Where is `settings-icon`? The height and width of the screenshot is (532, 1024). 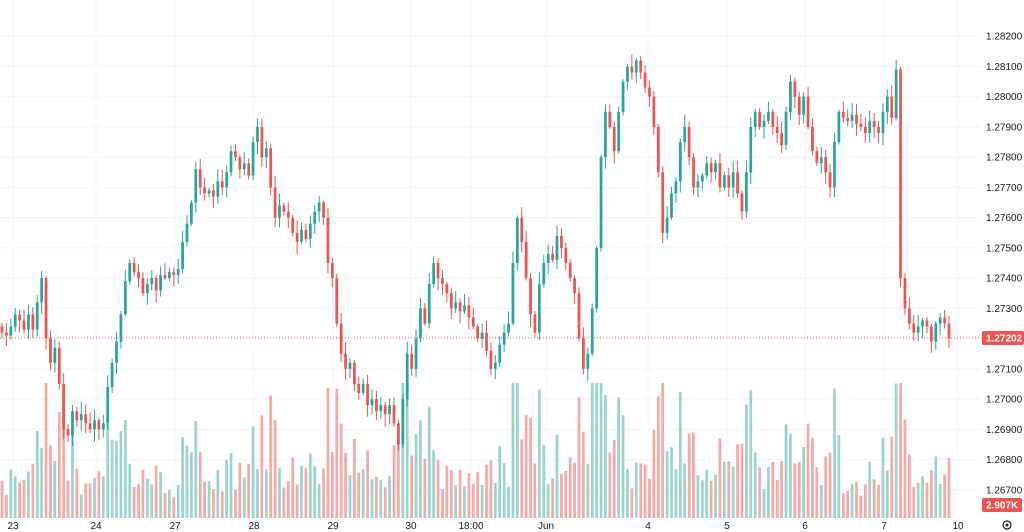
settings-icon is located at coordinates (1007, 525).